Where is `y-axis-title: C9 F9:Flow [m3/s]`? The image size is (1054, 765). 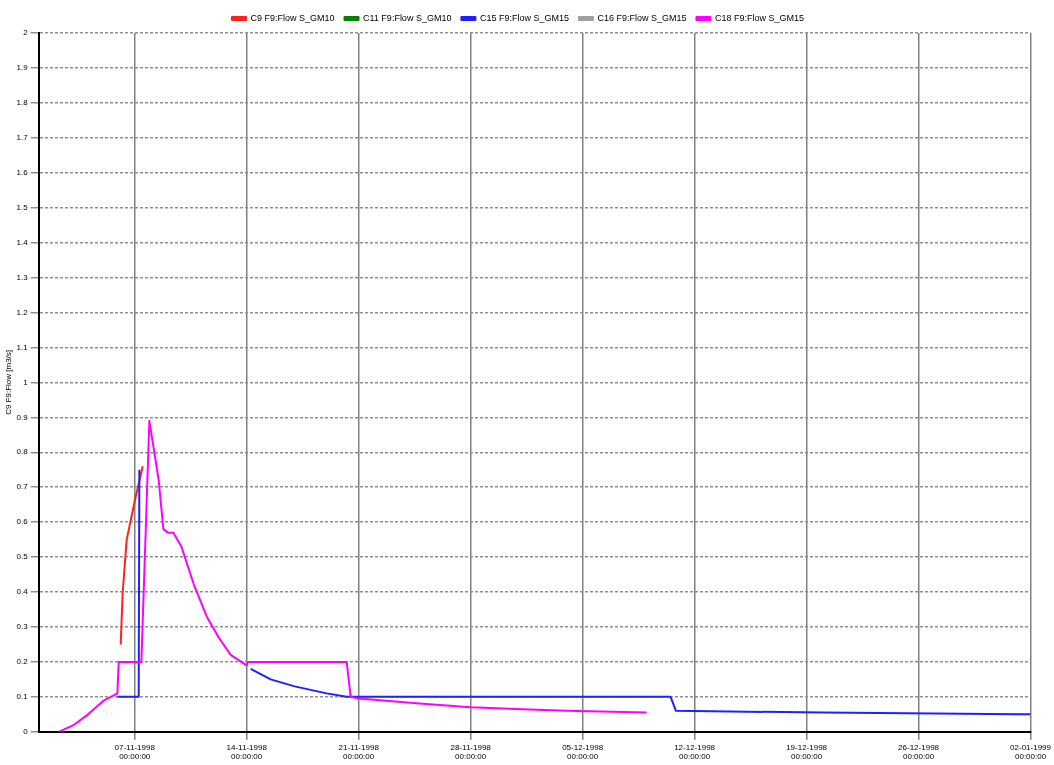 y-axis-title: C9 F9:Flow [m3/s] is located at coordinates (8, 382).